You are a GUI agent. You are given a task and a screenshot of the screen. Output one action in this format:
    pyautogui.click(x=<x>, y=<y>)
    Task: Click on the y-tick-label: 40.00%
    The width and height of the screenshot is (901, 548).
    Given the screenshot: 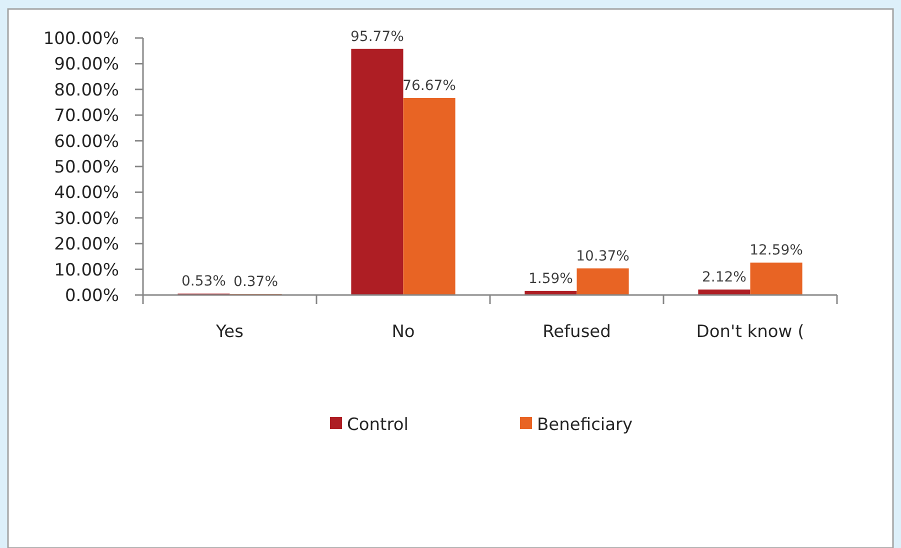 What is the action you would take?
    pyautogui.click(x=86, y=193)
    